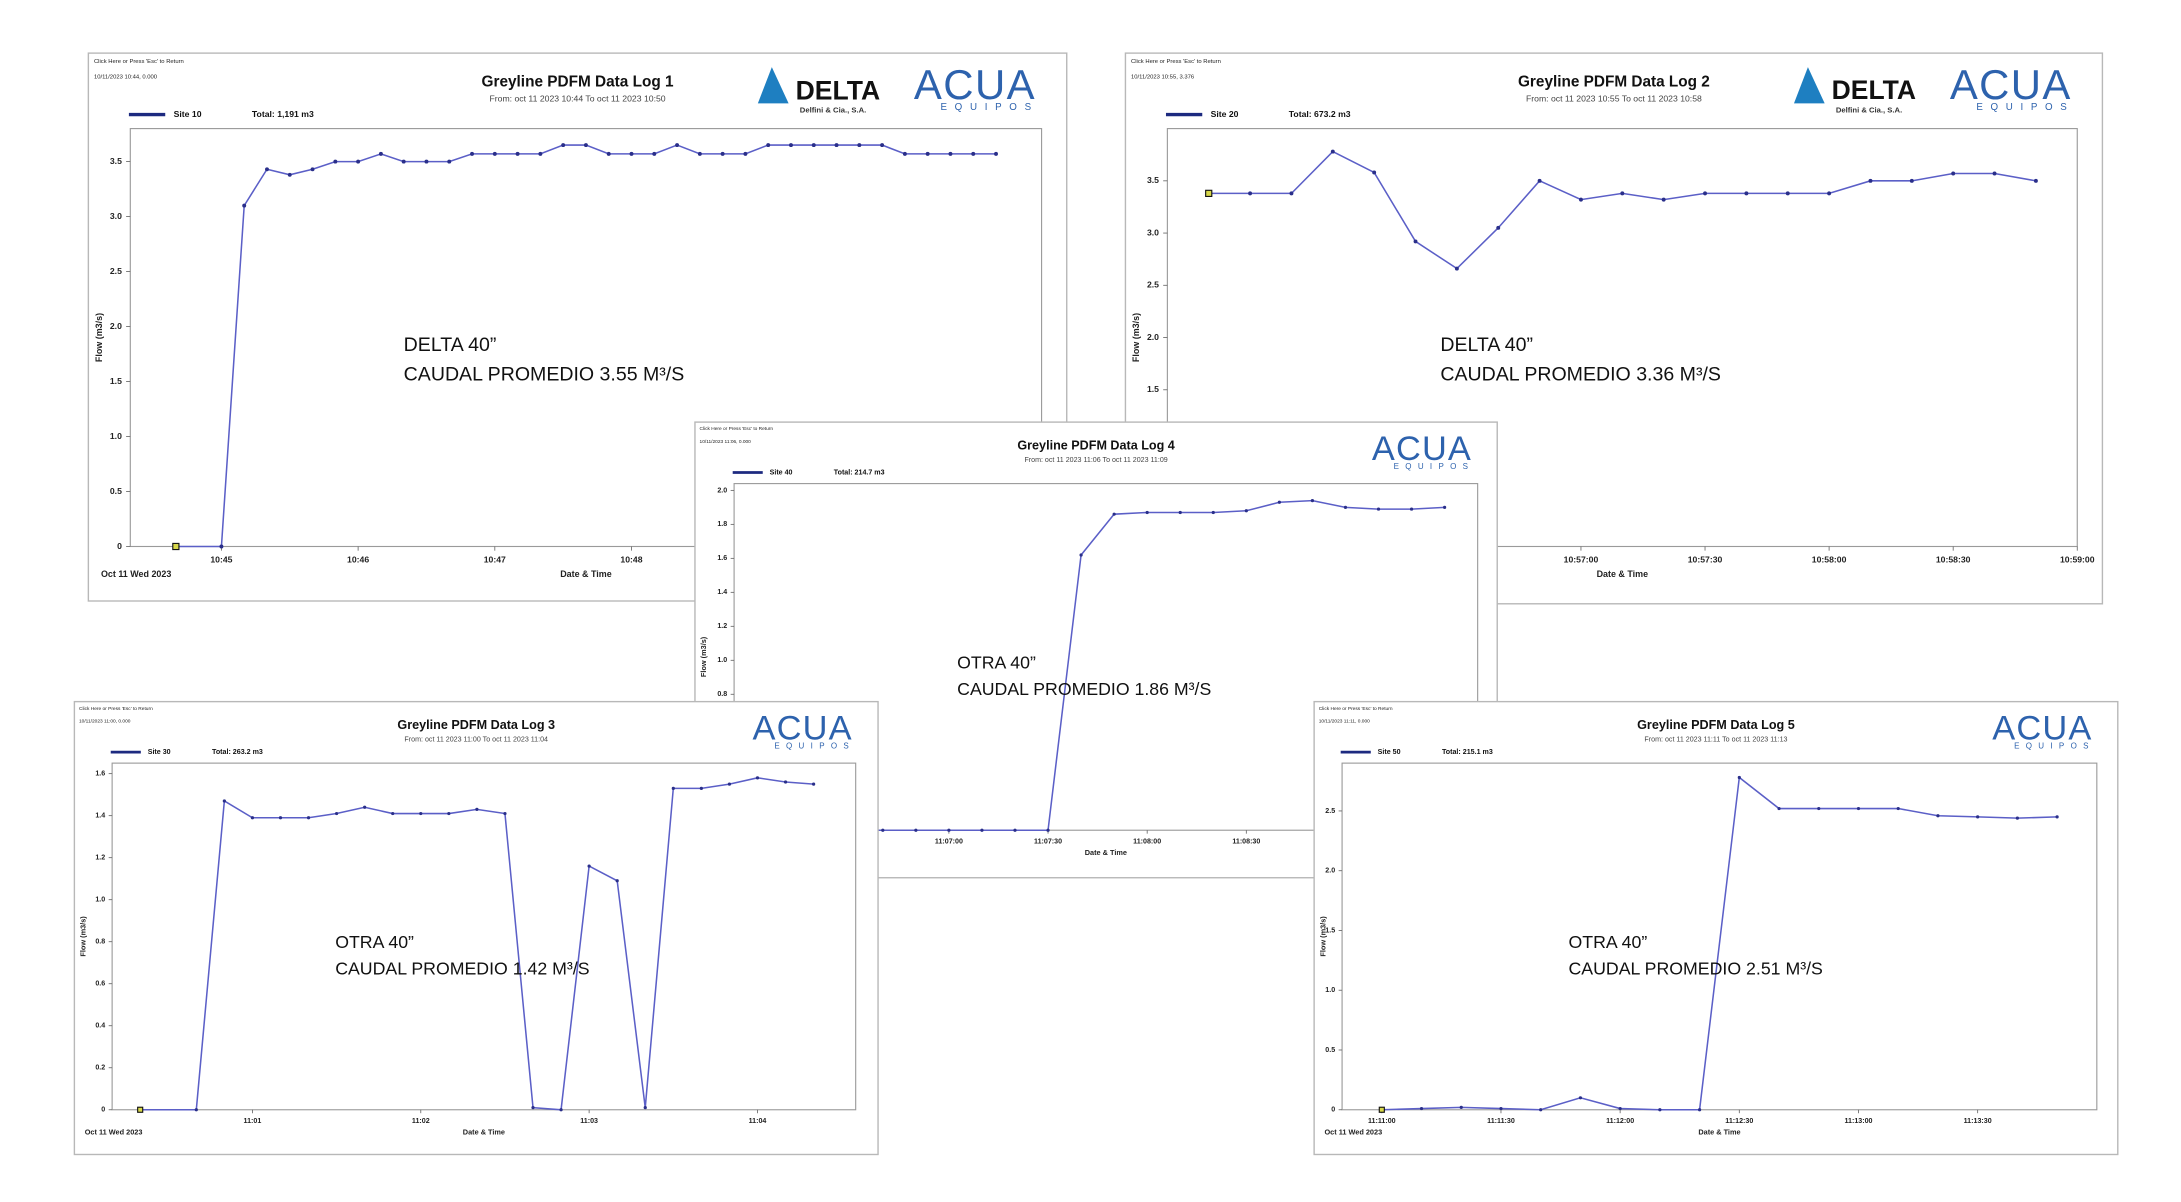  I want to click on x-tick-label: 11:07:30, so click(1048, 842).